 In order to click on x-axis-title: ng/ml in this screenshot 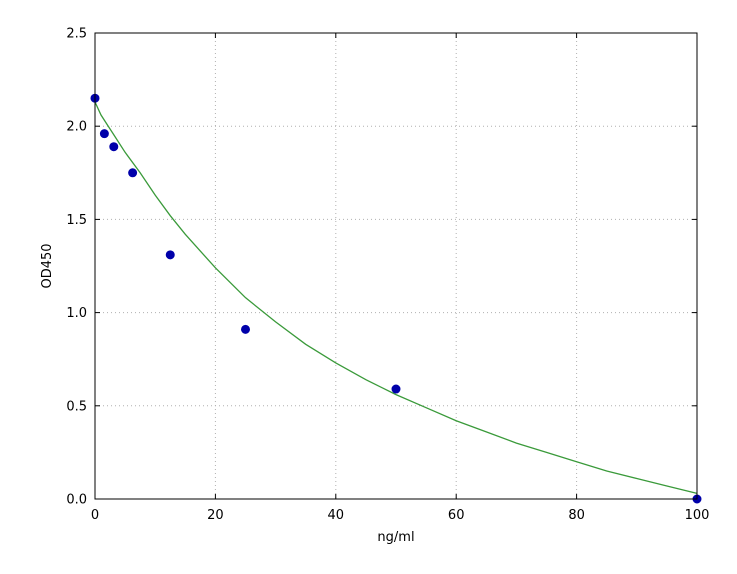, I will do `click(395, 537)`.